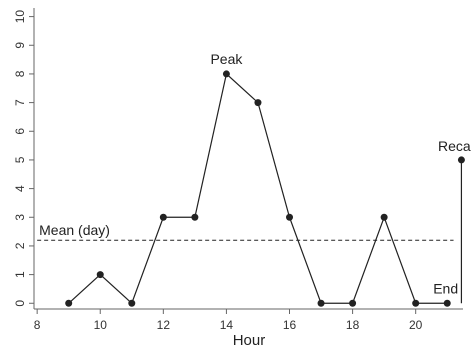 This screenshot has height=351, width=471. I want to click on y-tick-label: 1, so click(20, 274).